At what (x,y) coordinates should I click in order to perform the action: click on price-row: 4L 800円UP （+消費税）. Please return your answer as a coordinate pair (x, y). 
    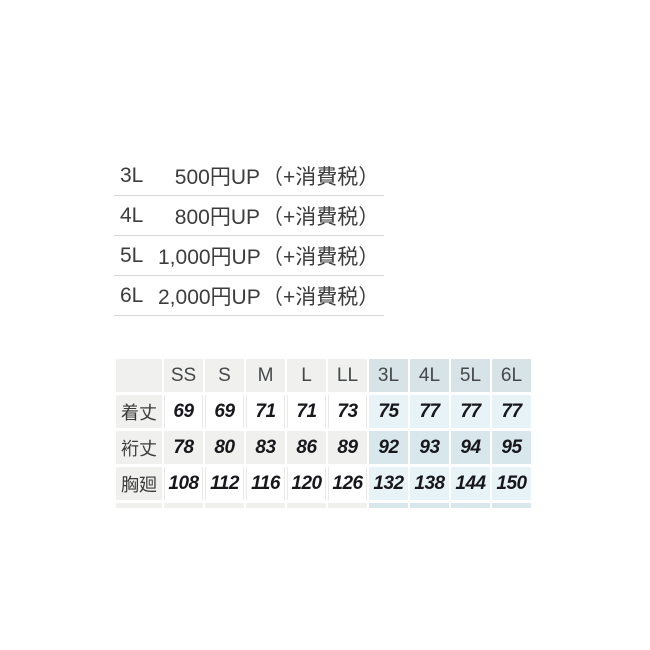
    Looking at the image, I should click on (249, 216).